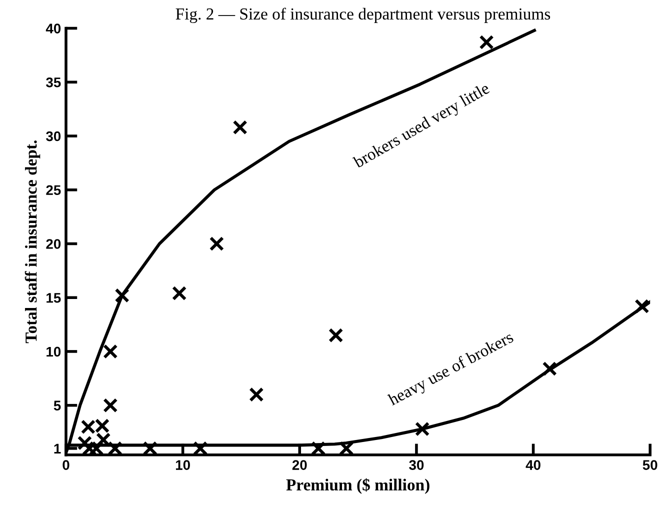  I want to click on x-tick-label: 0, so click(66, 465).